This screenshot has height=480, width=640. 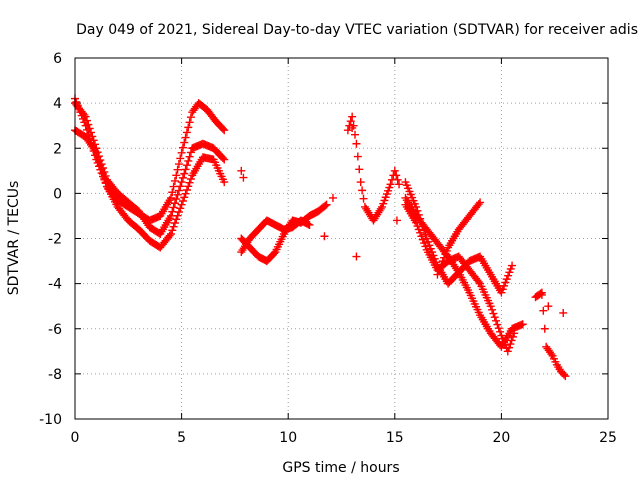 What do you see at coordinates (55, 375) in the screenshot?
I see `y-tick-label: -8` at bounding box center [55, 375].